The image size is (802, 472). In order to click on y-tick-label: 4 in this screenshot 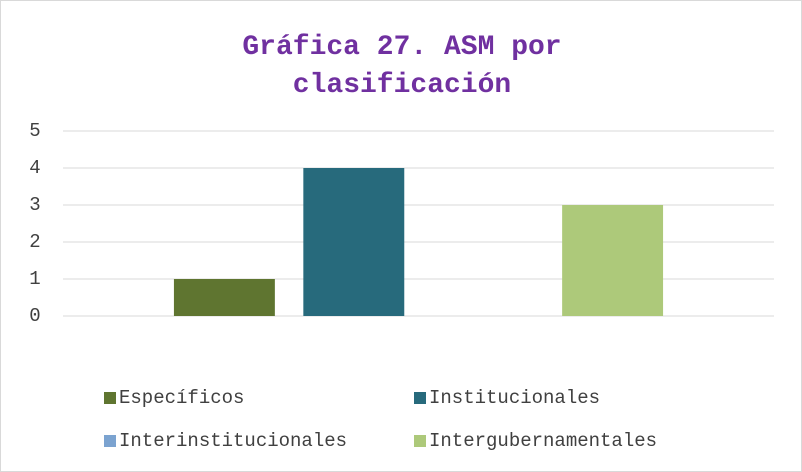, I will do `click(34, 168)`.